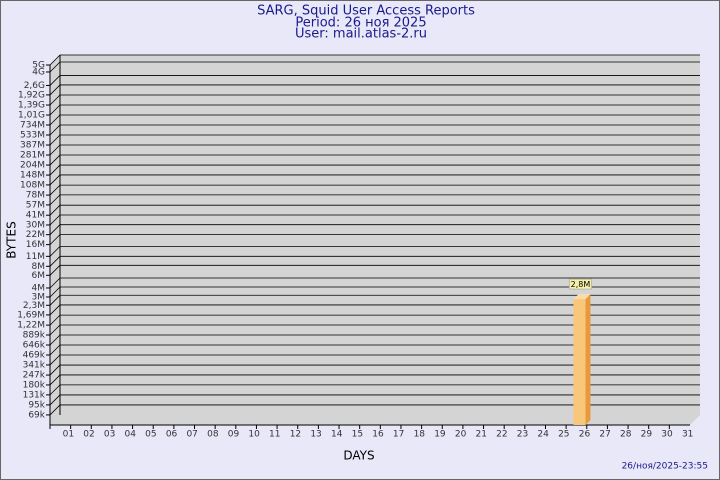  Describe the element at coordinates (35, 205) in the screenshot. I see `y-tick-label: 57M` at that location.